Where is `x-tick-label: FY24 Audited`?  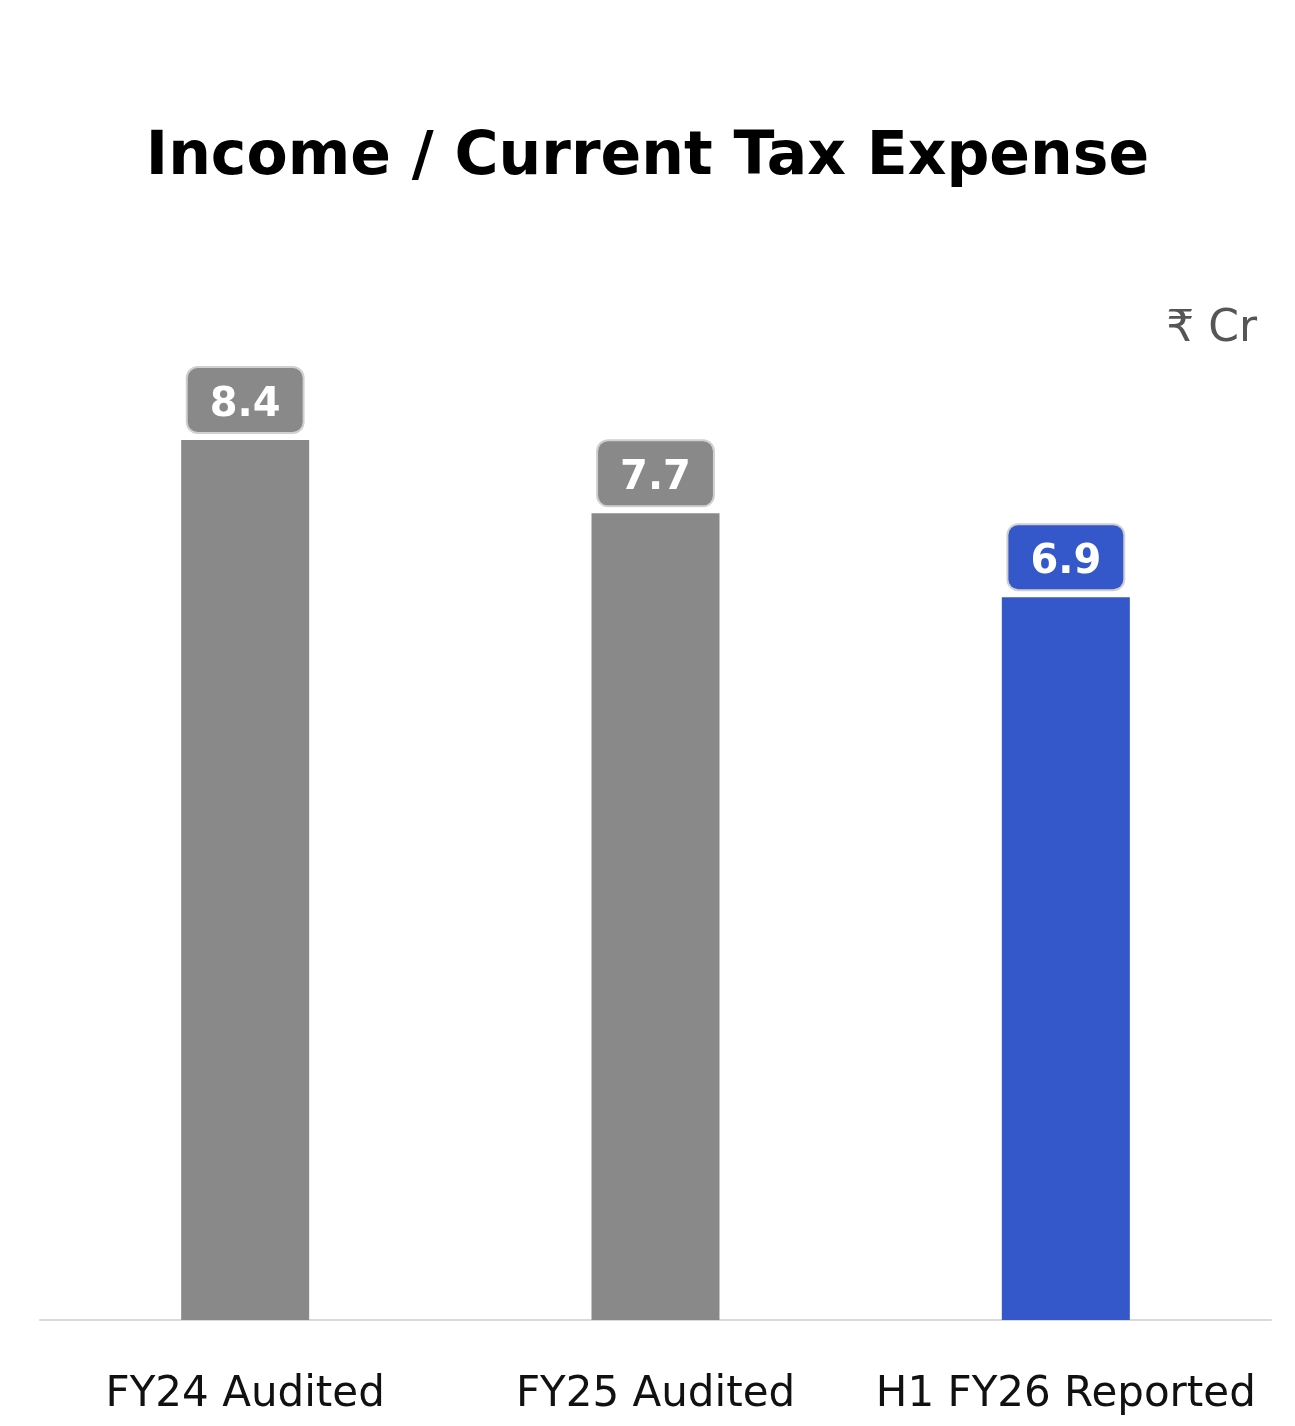 x-tick-label: FY24 Audited is located at coordinates (245, 1391).